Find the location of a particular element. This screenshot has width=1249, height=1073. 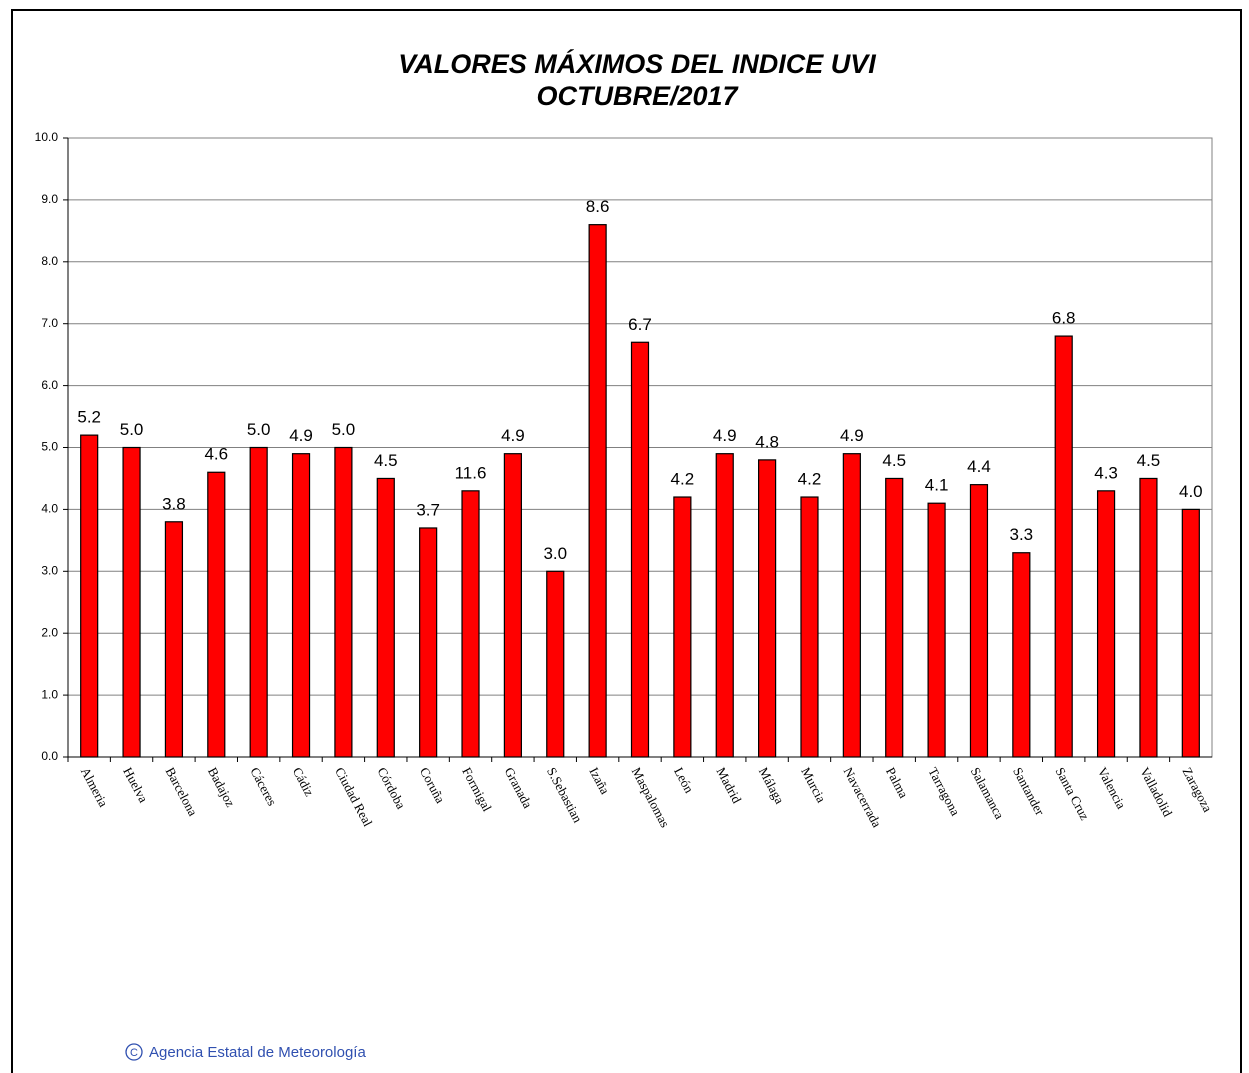

y-tick-label: 3.0 is located at coordinates (49, 570).